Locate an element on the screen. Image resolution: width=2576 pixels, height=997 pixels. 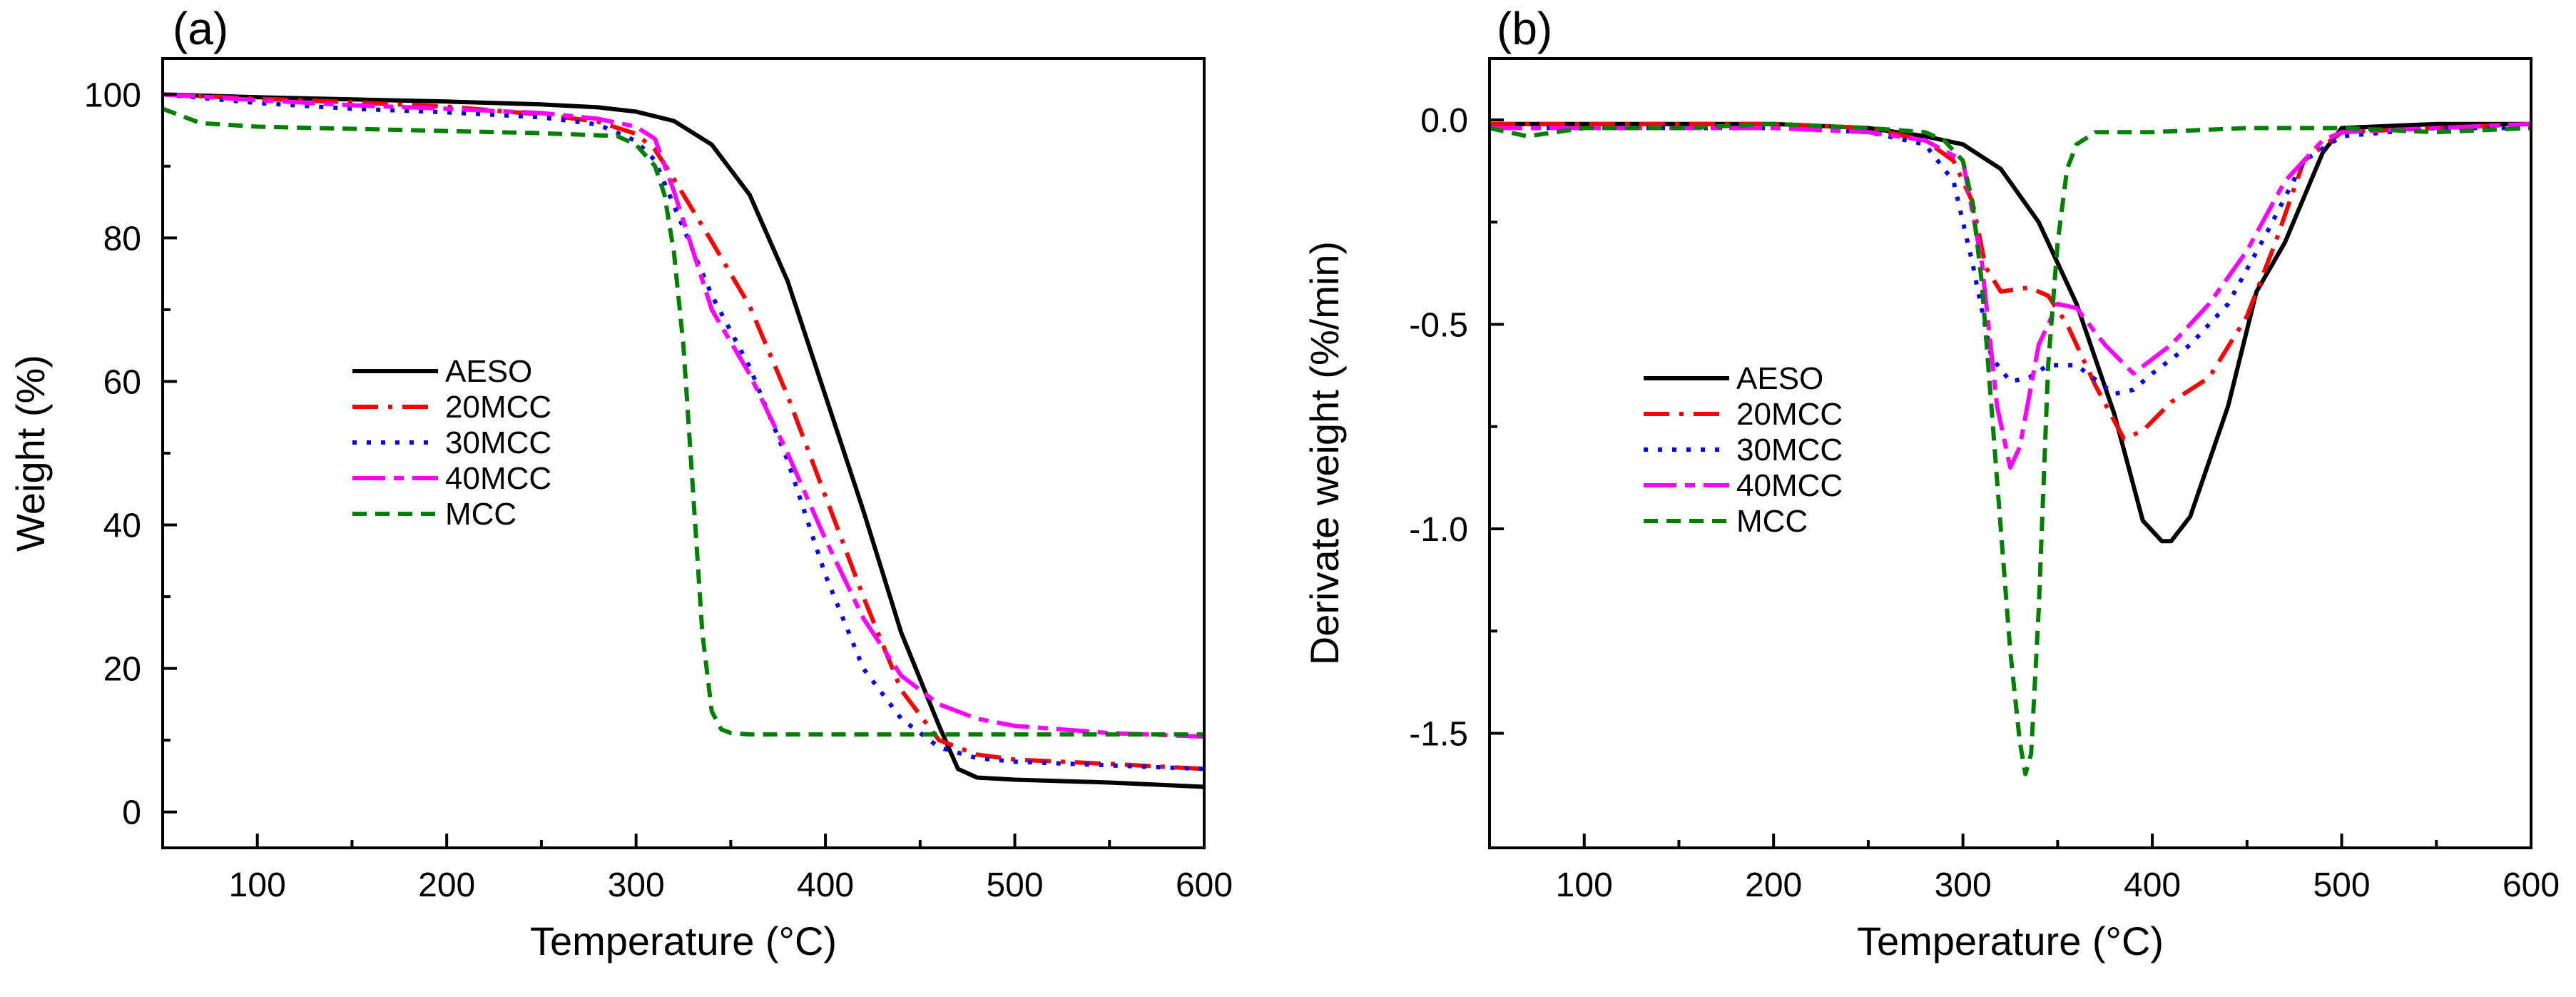
y-tick-label: 60 is located at coordinates (122, 382).